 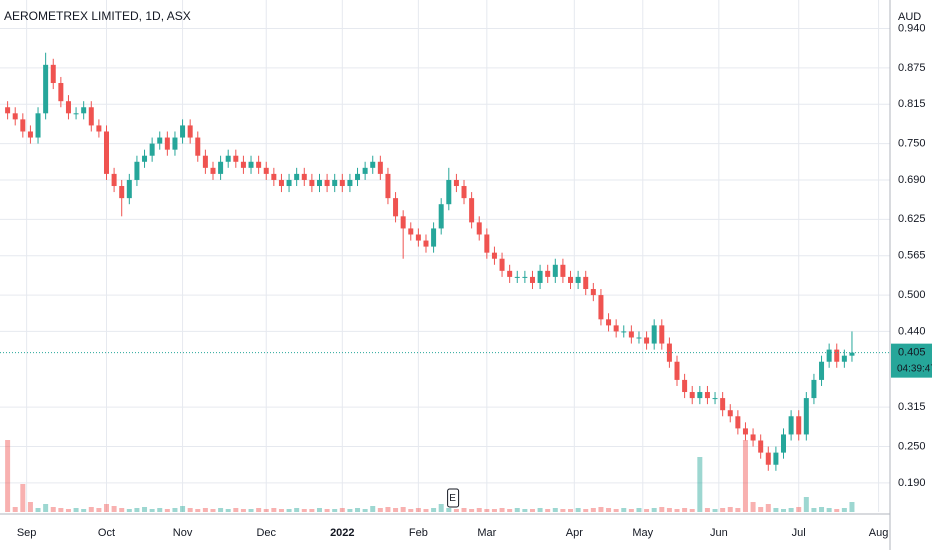 I want to click on y-tick-label: 0.940, so click(x=912, y=28).